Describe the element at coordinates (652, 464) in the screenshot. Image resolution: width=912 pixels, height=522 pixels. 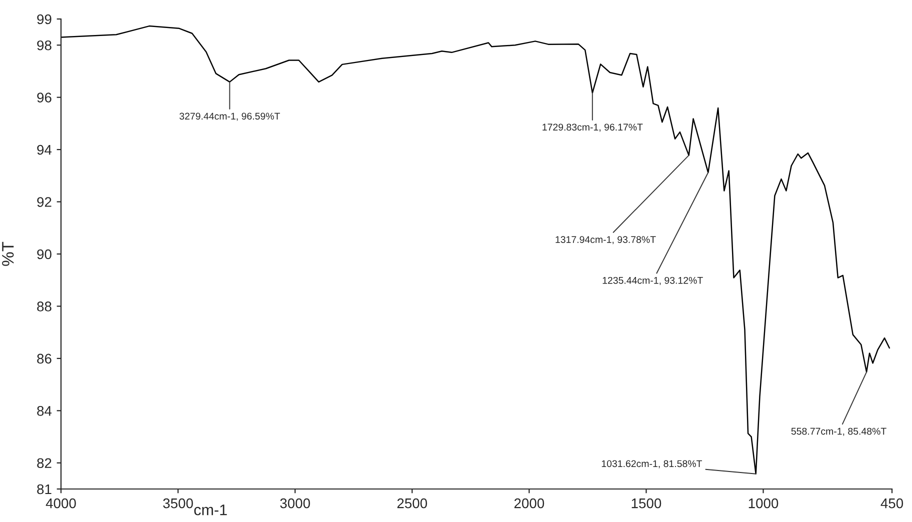
I see `annotation: 1031.62cm-1, 81.58%T` at that location.